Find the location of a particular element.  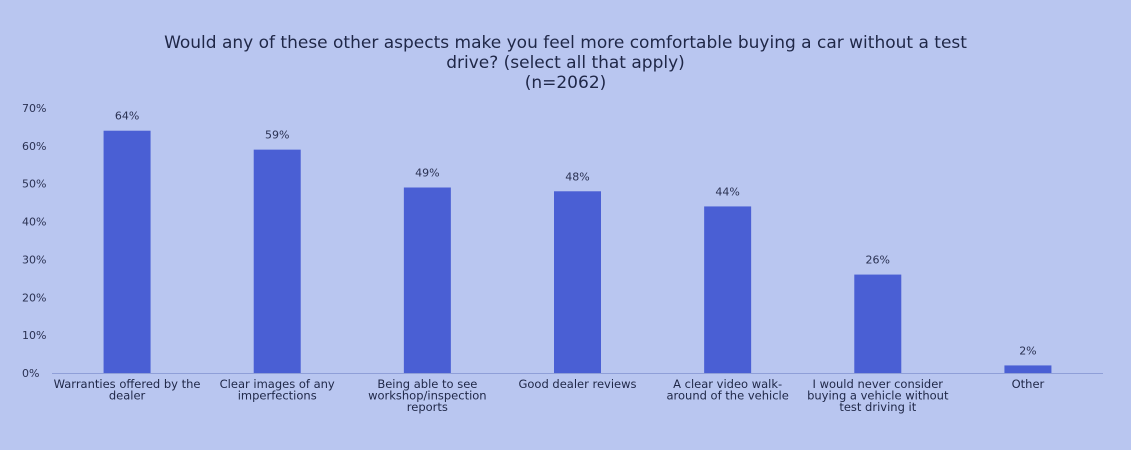

x-category-label-line: Warranties offered by the is located at coordinates (127, 384).